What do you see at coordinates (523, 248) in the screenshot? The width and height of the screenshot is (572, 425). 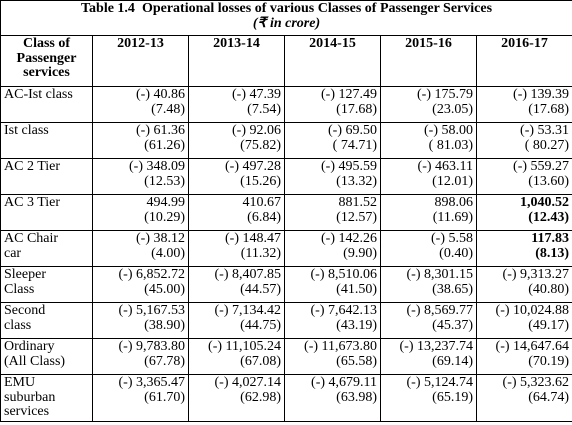 I see `data-cell: 117.83 (8.13)` at bounding box center [523, 248].